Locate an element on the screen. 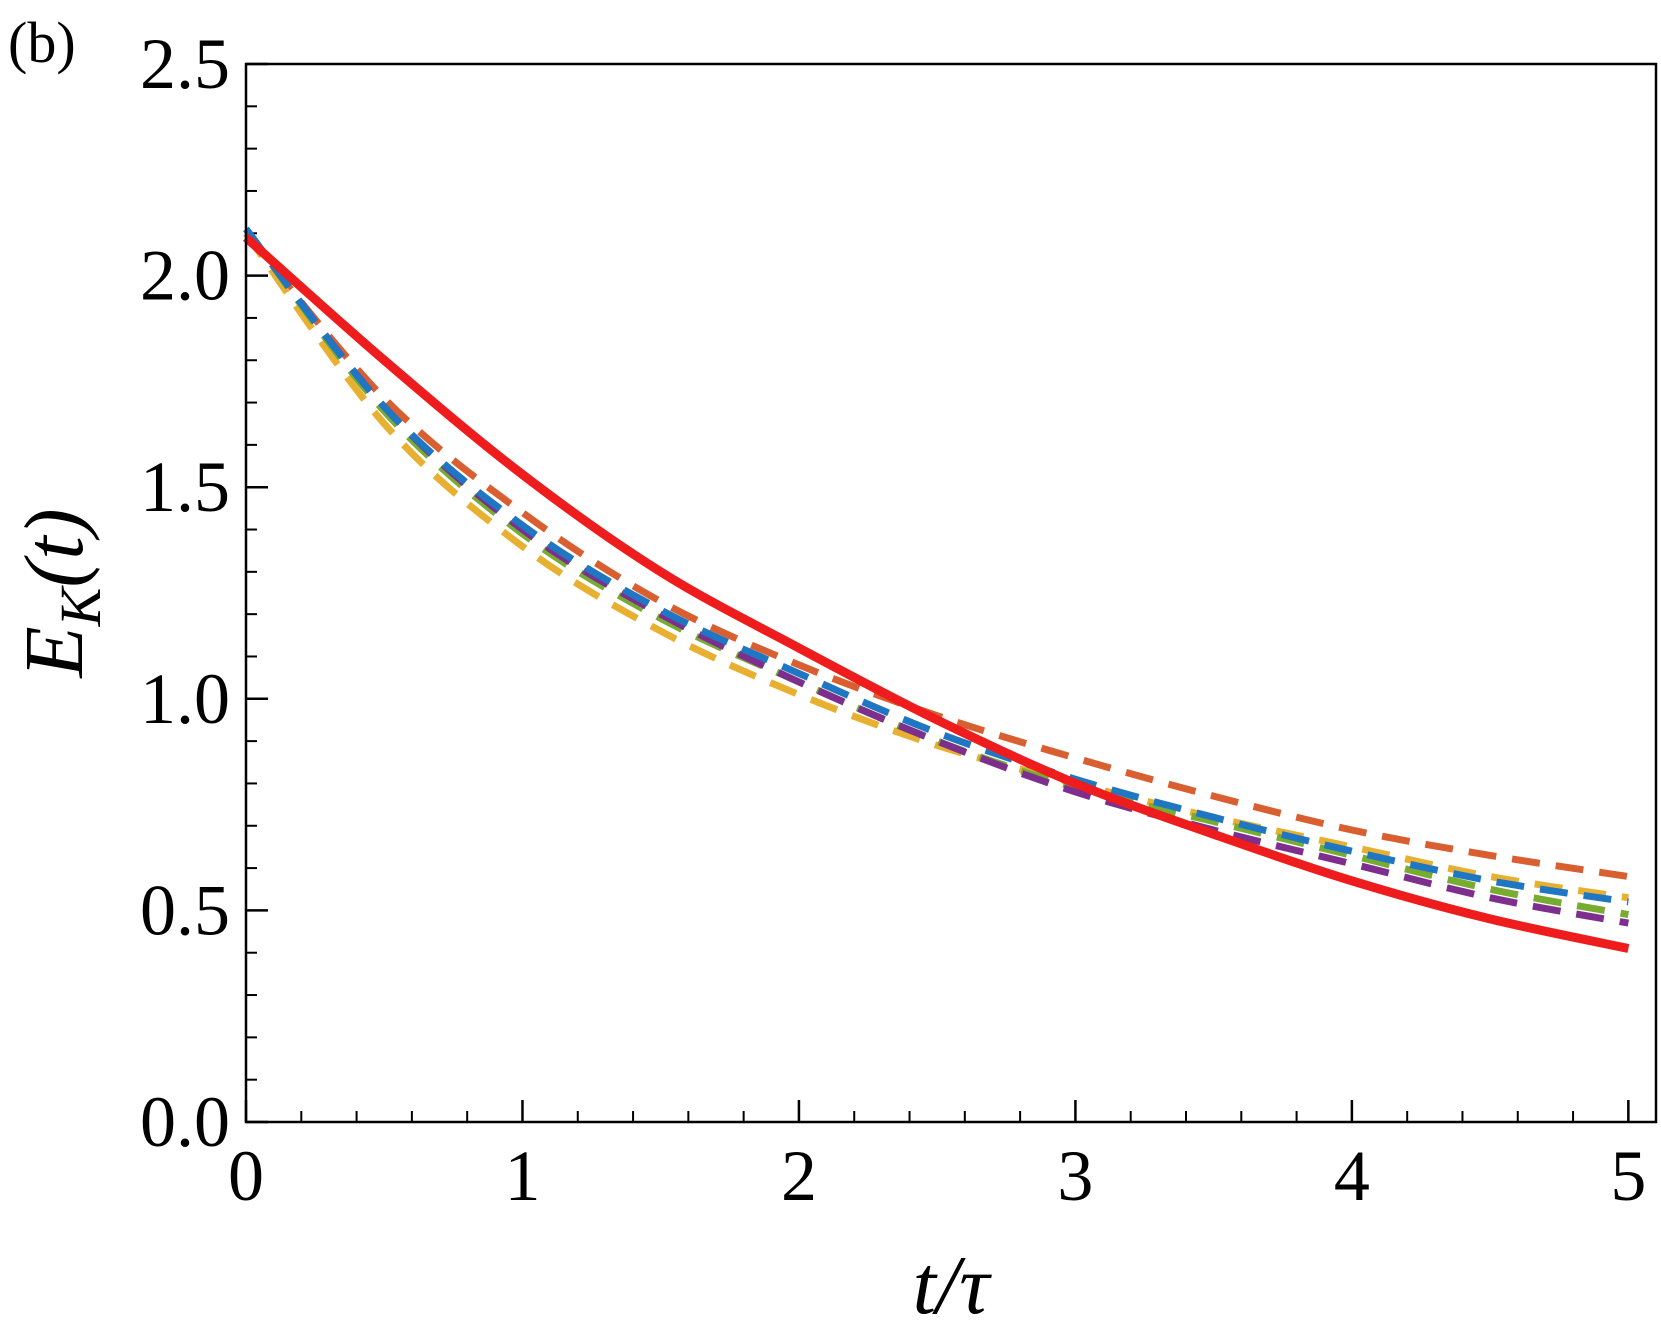  y-tick-label: 2.5 is located at coordinates (185, 64).